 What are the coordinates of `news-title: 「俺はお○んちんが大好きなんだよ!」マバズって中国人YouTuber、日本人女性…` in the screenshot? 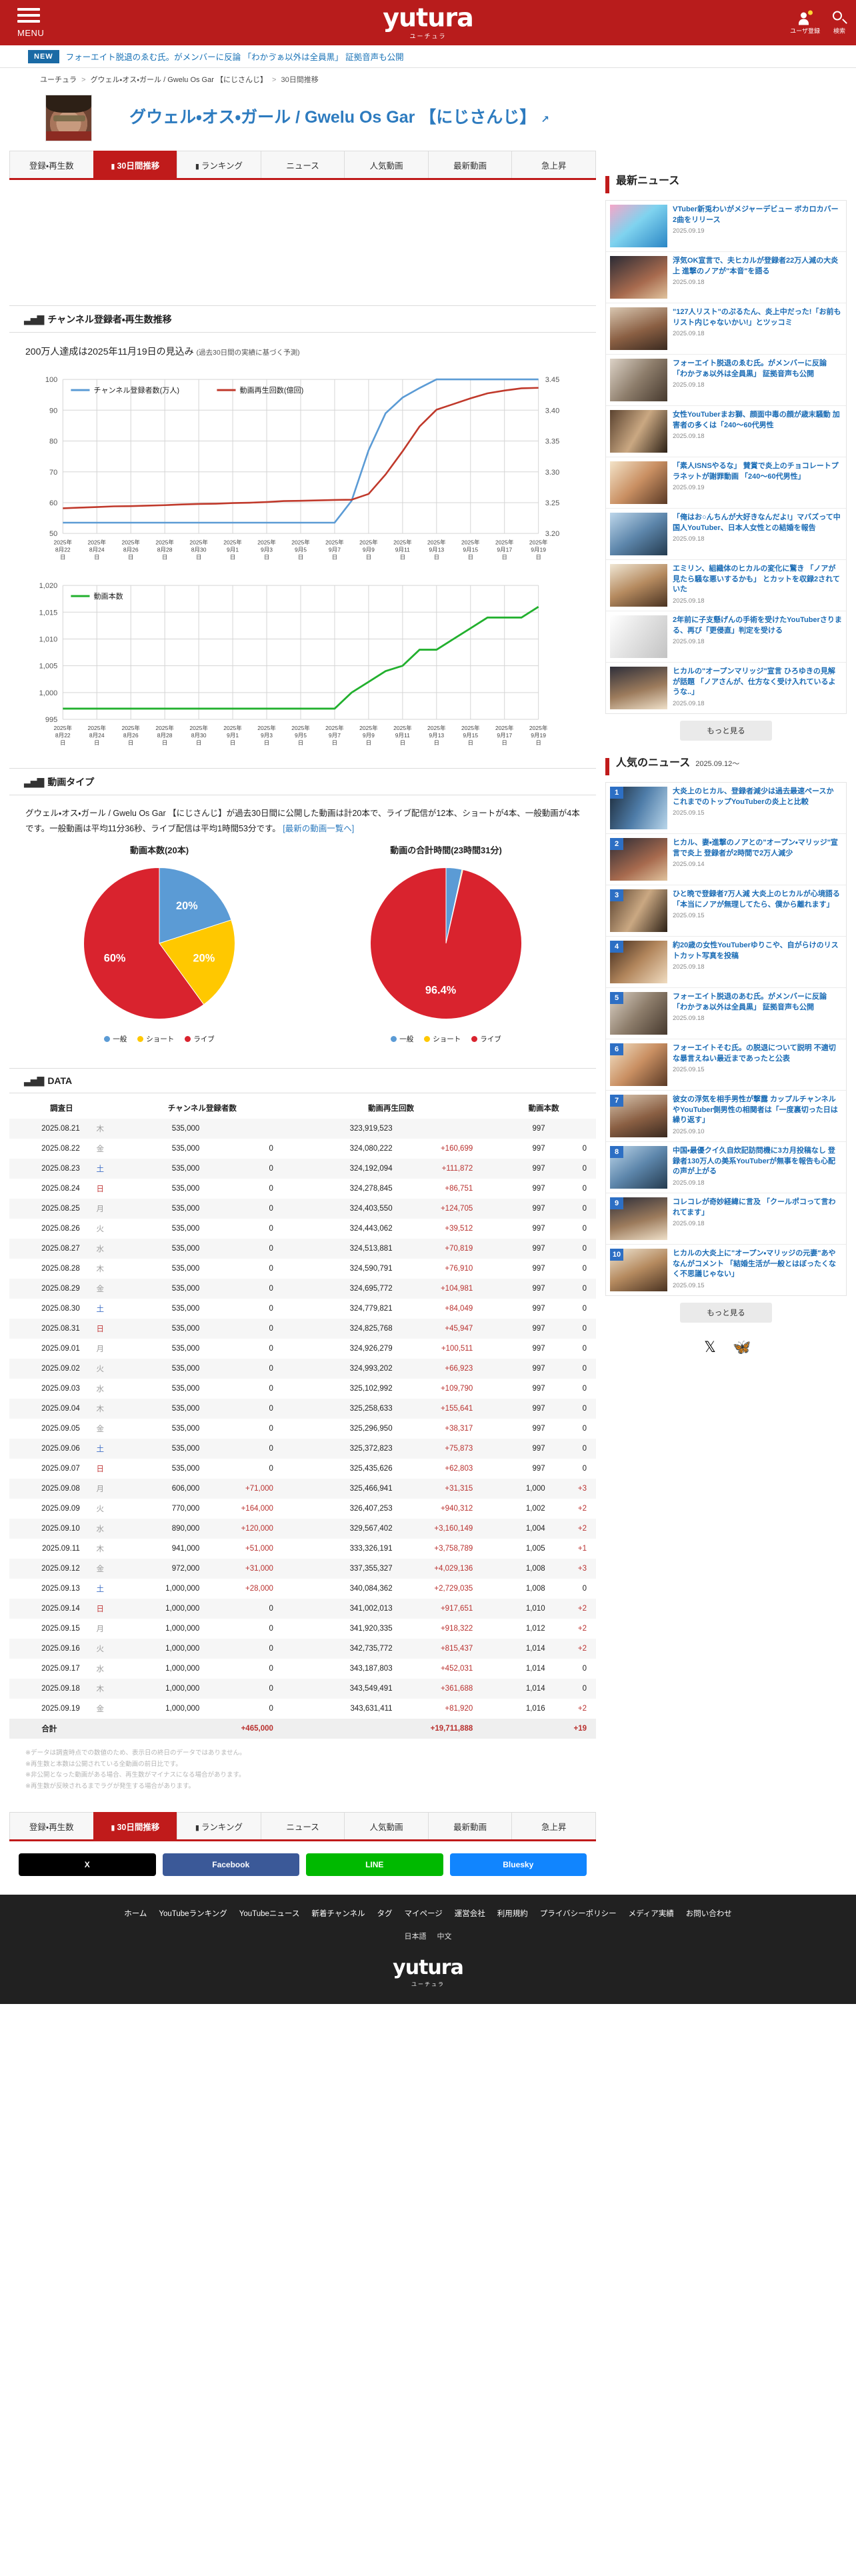 It's located at (757, 522).